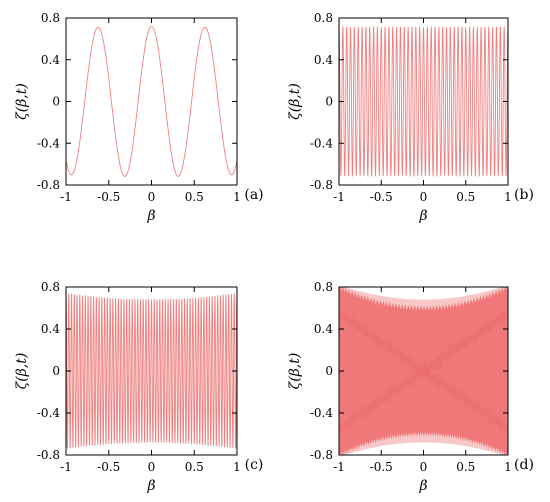 This screenshot has height=502, width=550. Describe the element at coordinates (254, 465) in the screenshot. I see `panel-label: (c)` at that location.